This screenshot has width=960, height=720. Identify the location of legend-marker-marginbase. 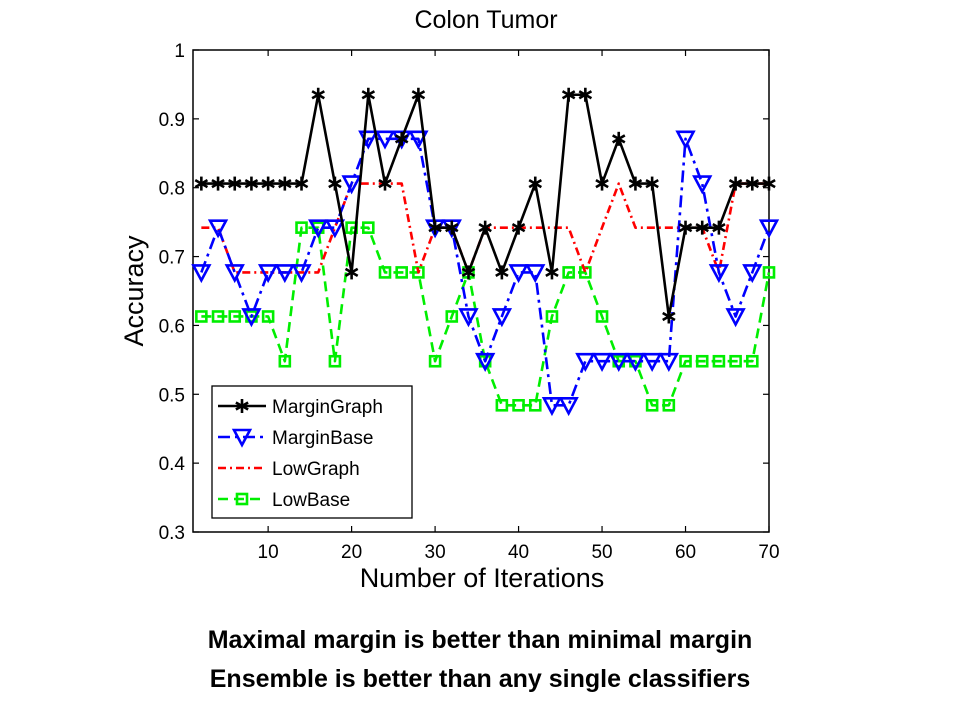
(242, 438).